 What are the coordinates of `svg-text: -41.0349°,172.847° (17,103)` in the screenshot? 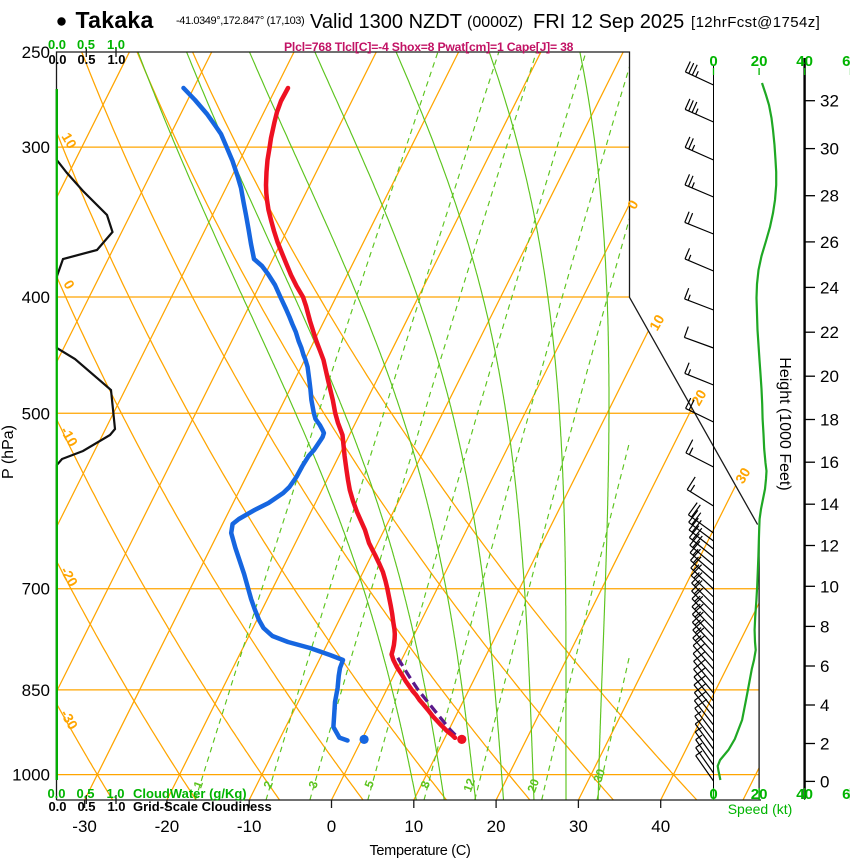 It's located at (240, 21).